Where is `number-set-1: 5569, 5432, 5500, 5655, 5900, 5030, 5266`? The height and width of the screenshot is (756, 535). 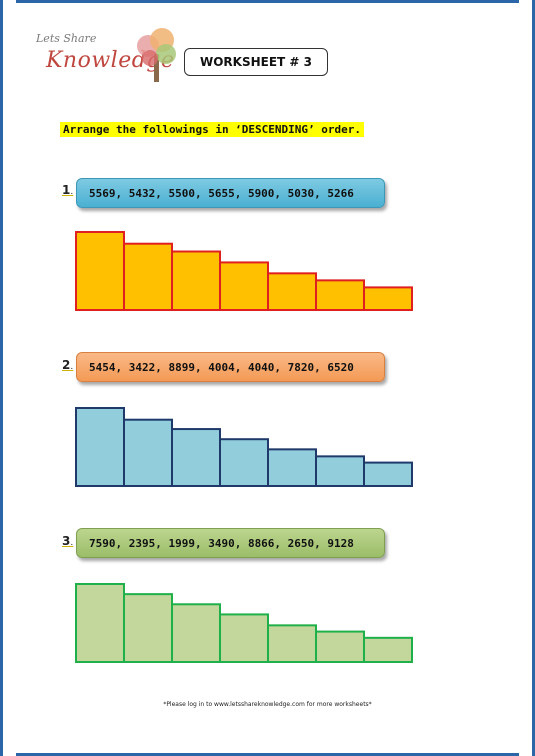
number-set-1: 5569, 5432, 5500, 5655, 5900, 5030, 5266 is located at coordinates (230, 193).